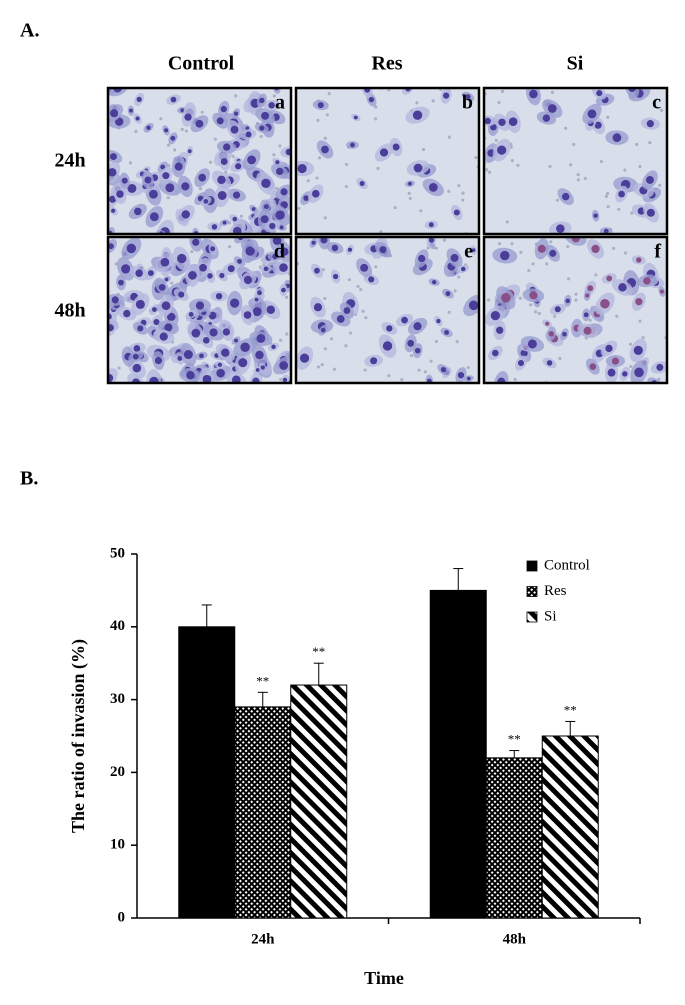  I want to click on y-tick-label: 30, so click(117, 699).